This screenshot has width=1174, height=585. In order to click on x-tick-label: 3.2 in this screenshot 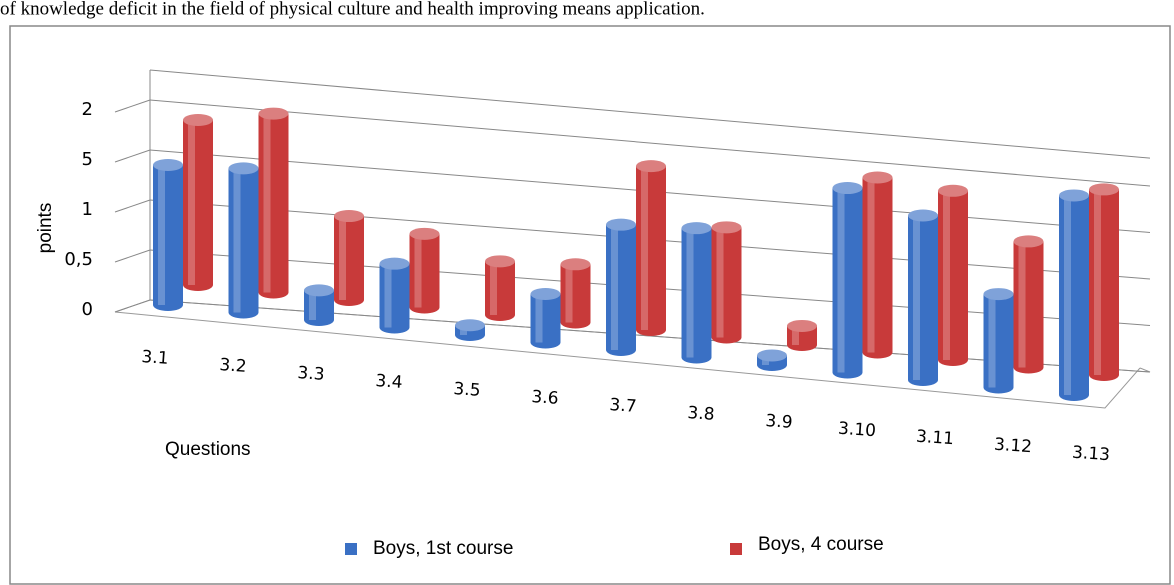, I will do `click(233, 366)`.